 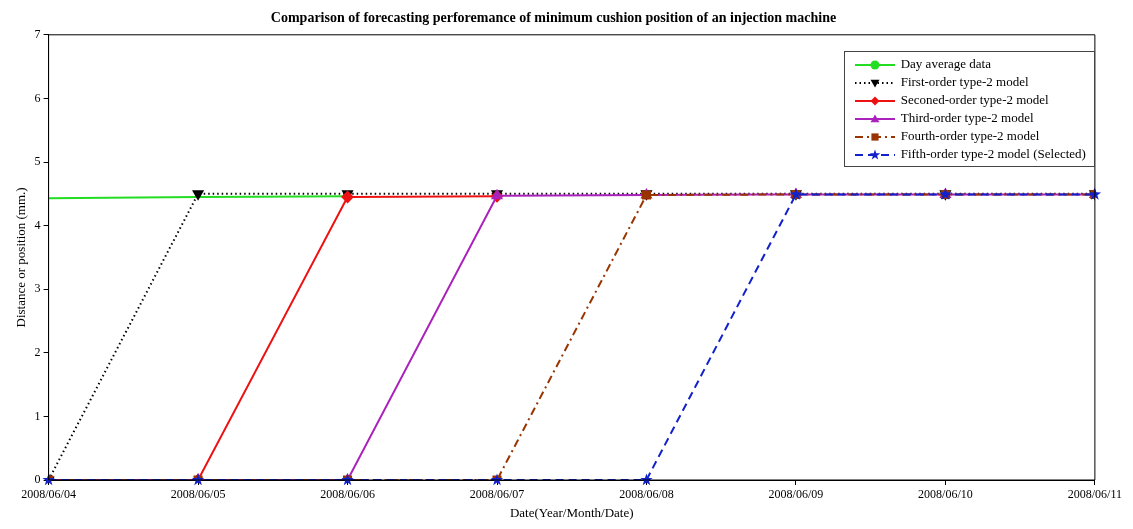 What do you see at coordinates (37, 351) in the screenshot?
I see `y-tick-label: 2` at bounding box center [37, 351].